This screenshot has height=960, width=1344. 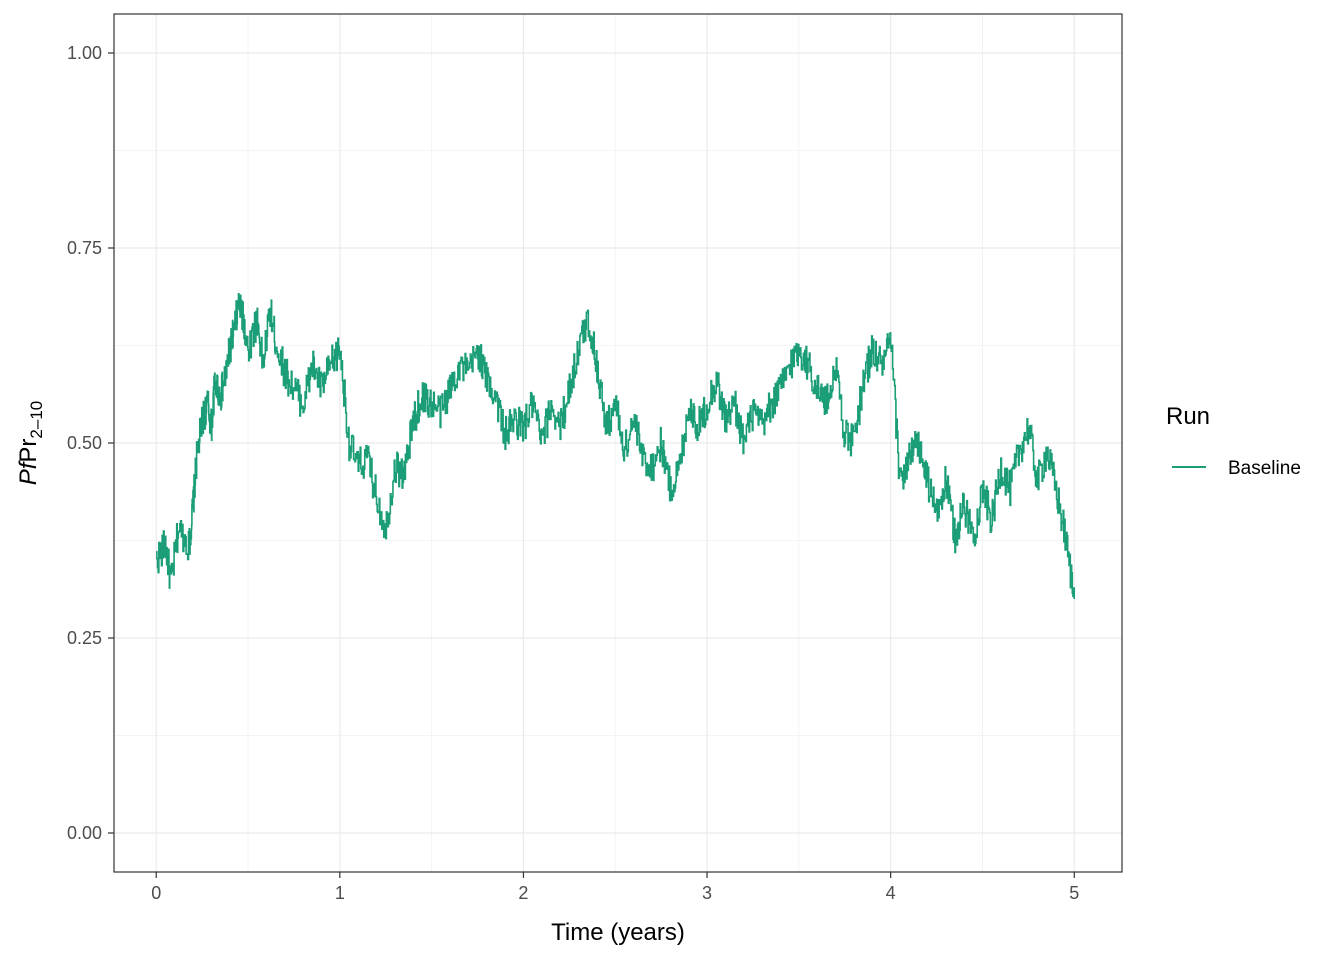 What do you see at coordinates (615, 887) in the screenshot?
I see `x-ticks: 0 1 2 3 4 5` at bounding box center [615, 887].